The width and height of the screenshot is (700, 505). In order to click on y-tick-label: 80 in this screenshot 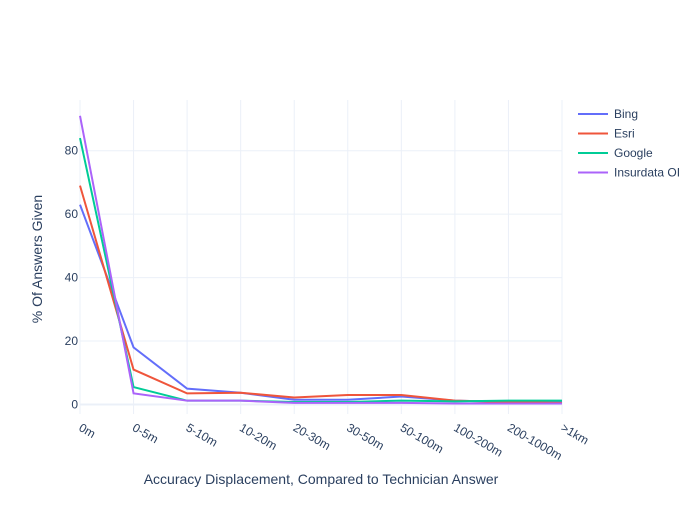, I will do `click(72, 151)`.